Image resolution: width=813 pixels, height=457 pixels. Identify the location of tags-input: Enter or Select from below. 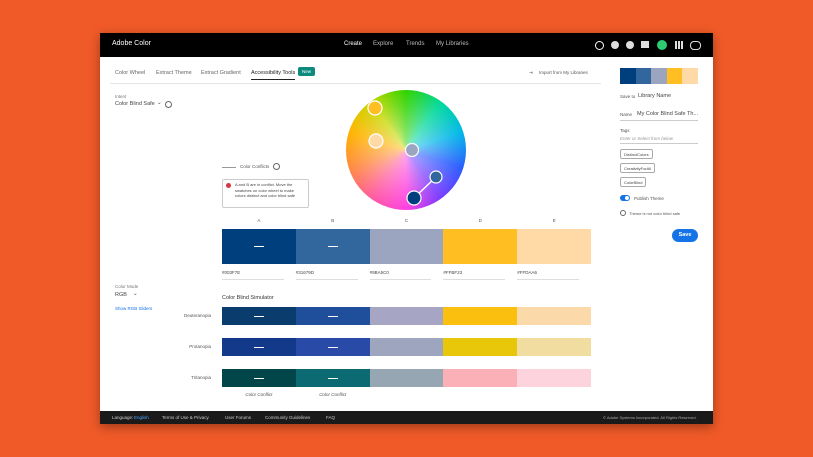
(647, 138).